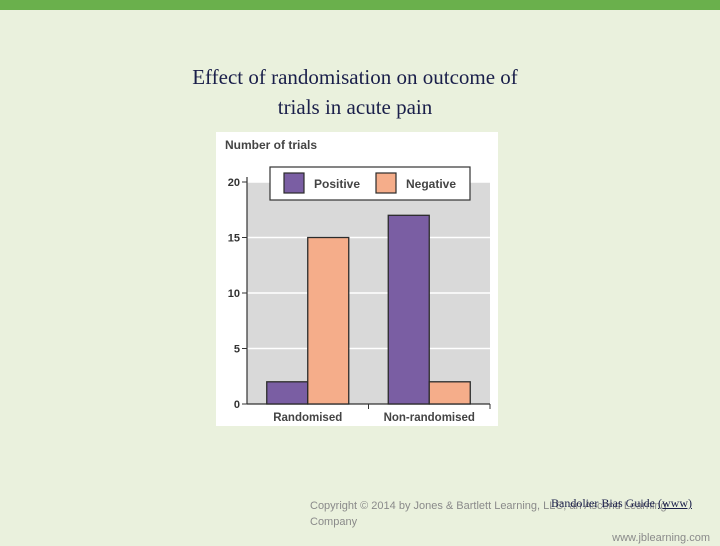 The width and height of the screenshot is (720, 546). Describe the element at coordinates (431, 184) in the screenshot. I see `legend-label-negative: Negative` at that location.